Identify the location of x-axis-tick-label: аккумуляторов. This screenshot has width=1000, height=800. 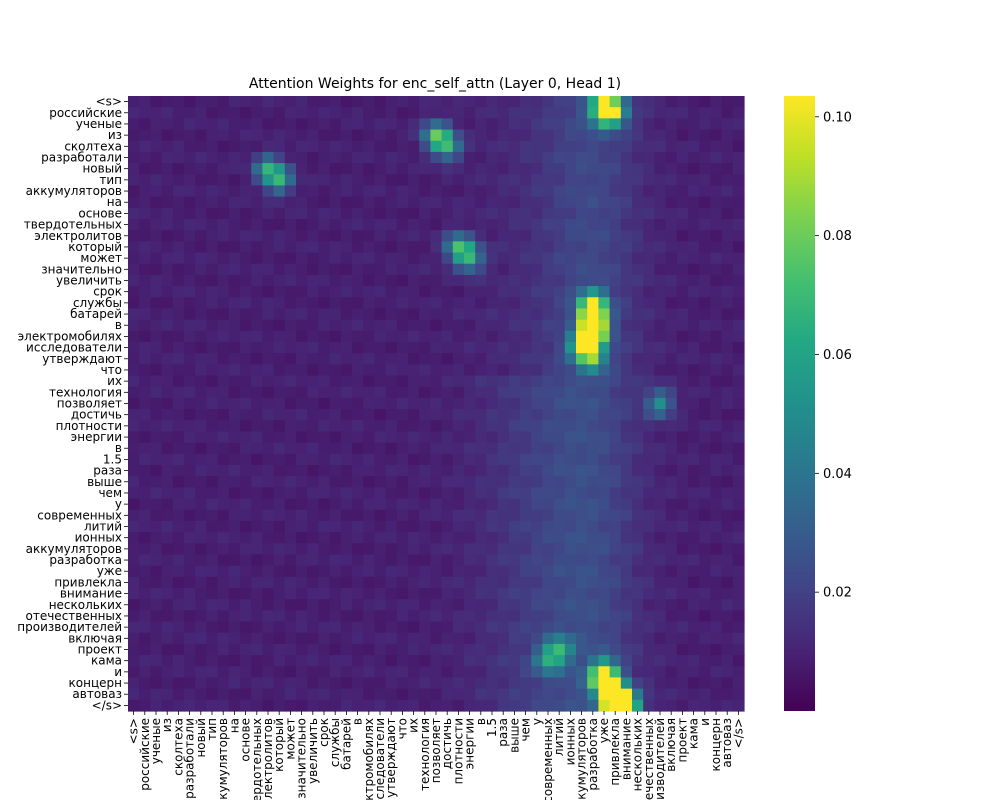
(223, 759).